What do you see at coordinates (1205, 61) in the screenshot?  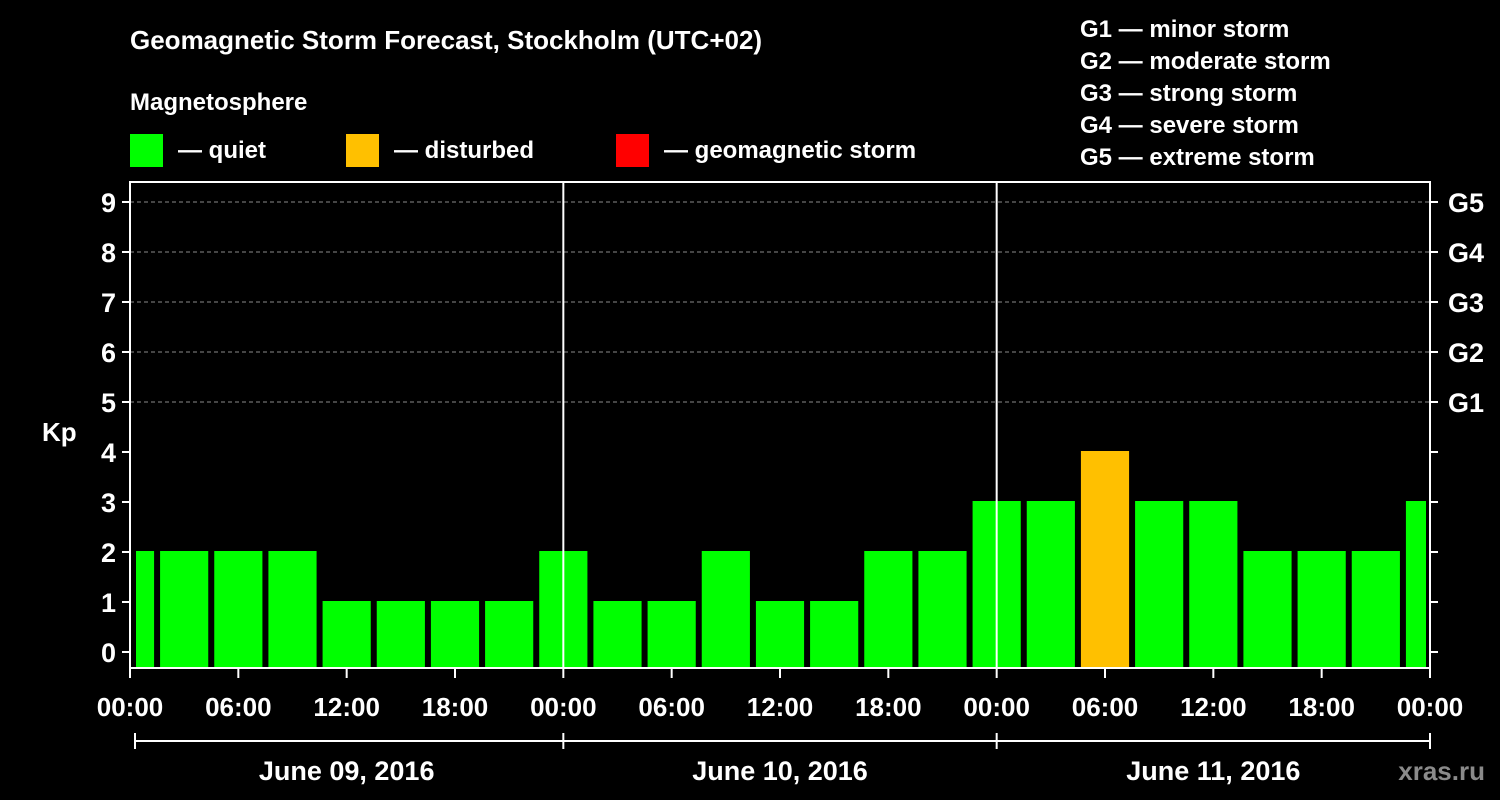 I see `scale-legend-g2: G2 — moderate storm` at bounding box center [1205, 61].